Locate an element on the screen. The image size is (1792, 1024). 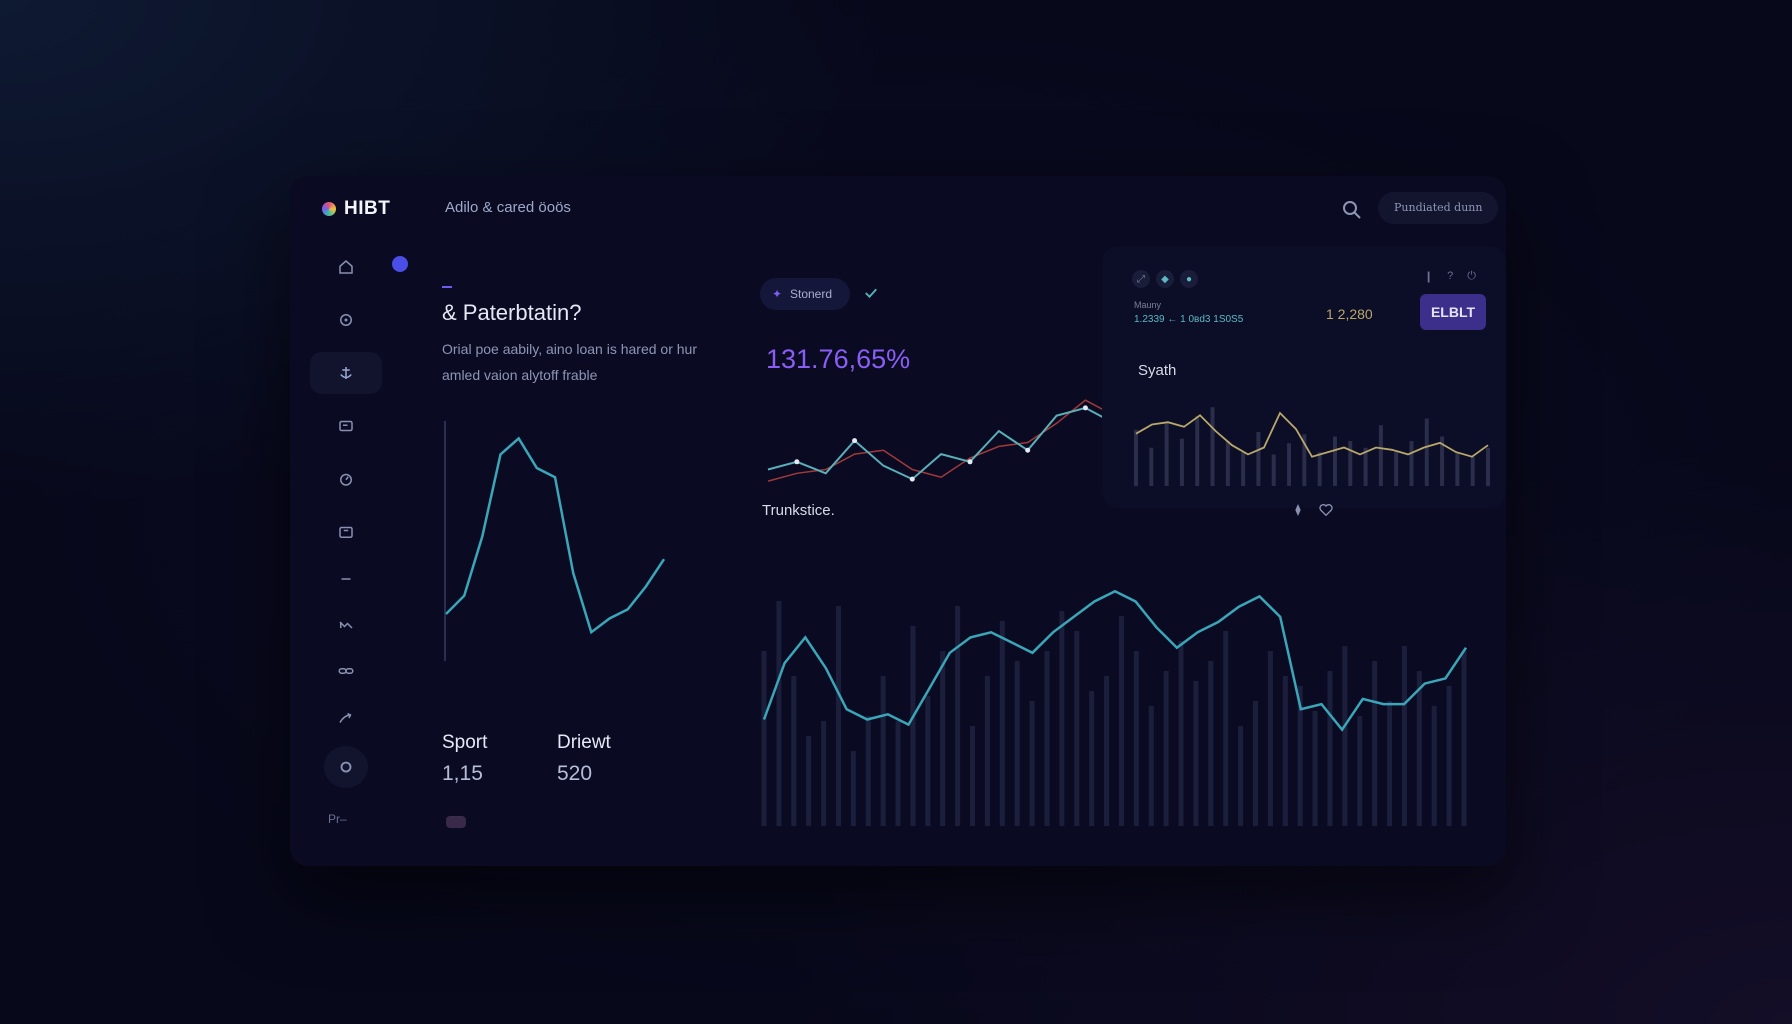
exchange-icon is located at coordinates (346, 625).